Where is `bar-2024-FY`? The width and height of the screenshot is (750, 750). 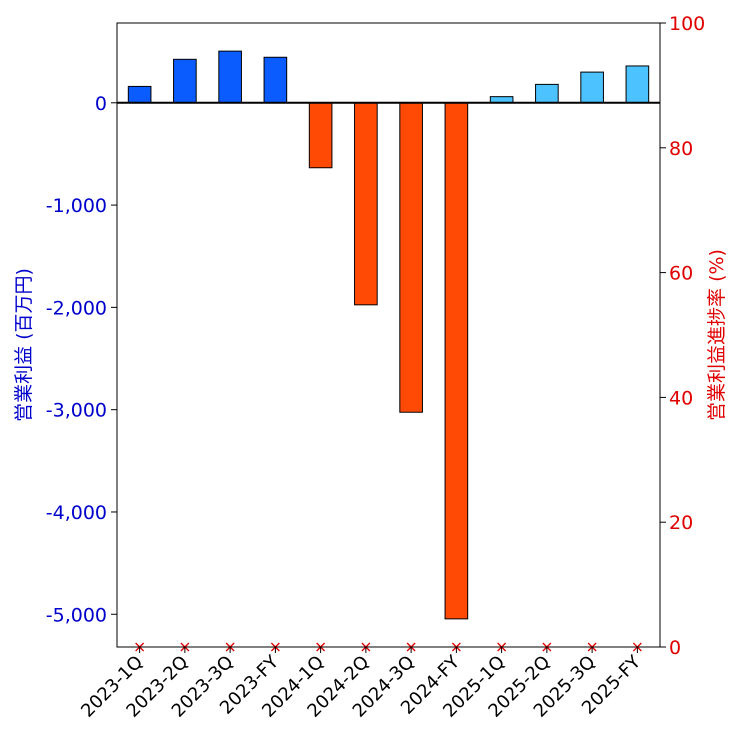 bar-2024-FY is located at coordinates (456, 361).